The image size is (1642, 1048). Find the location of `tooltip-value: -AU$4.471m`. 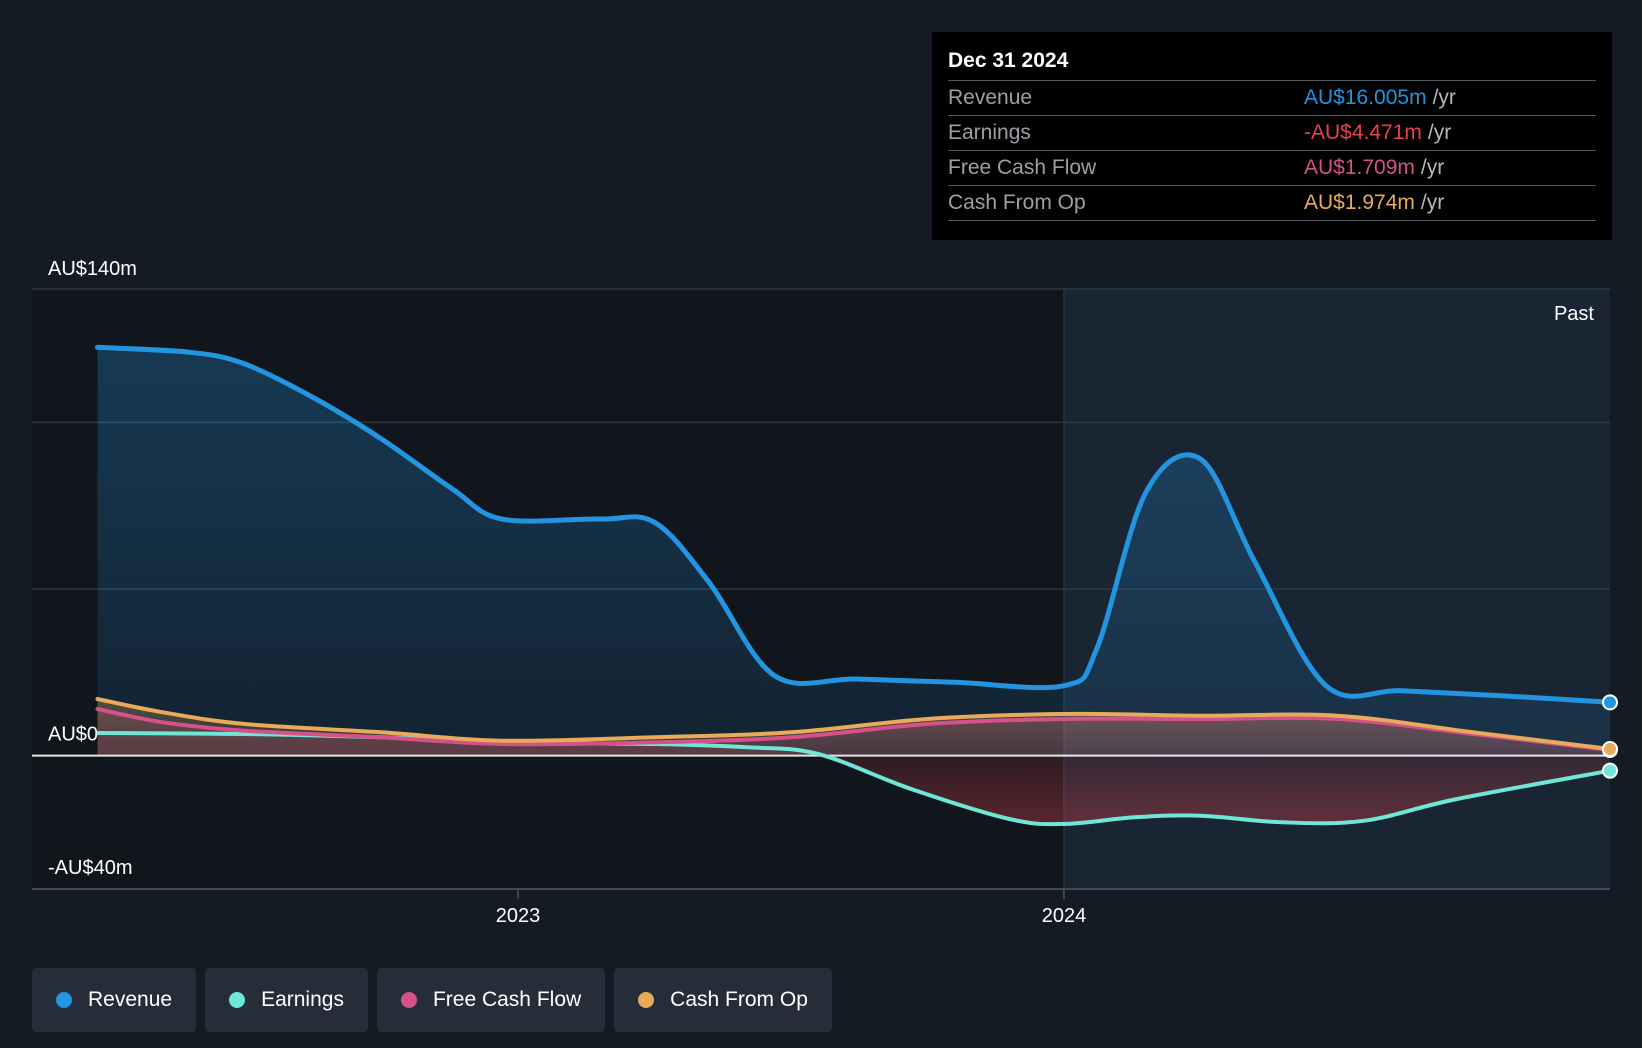

tooltip-value: -AU$4.471m is located at coordinates (1363, 132).